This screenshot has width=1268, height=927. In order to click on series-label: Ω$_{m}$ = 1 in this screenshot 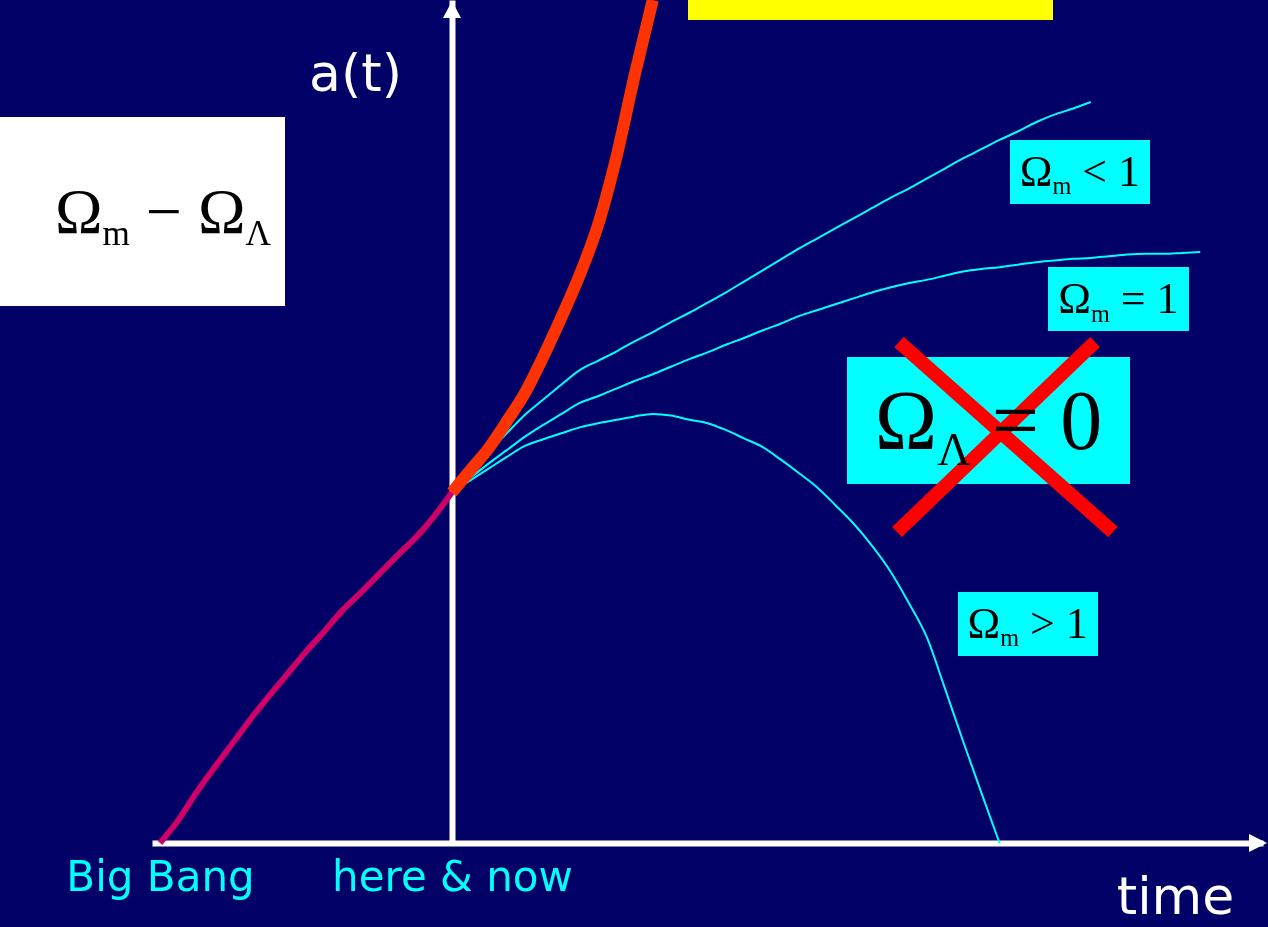, I will do `click(1118, 300)`.